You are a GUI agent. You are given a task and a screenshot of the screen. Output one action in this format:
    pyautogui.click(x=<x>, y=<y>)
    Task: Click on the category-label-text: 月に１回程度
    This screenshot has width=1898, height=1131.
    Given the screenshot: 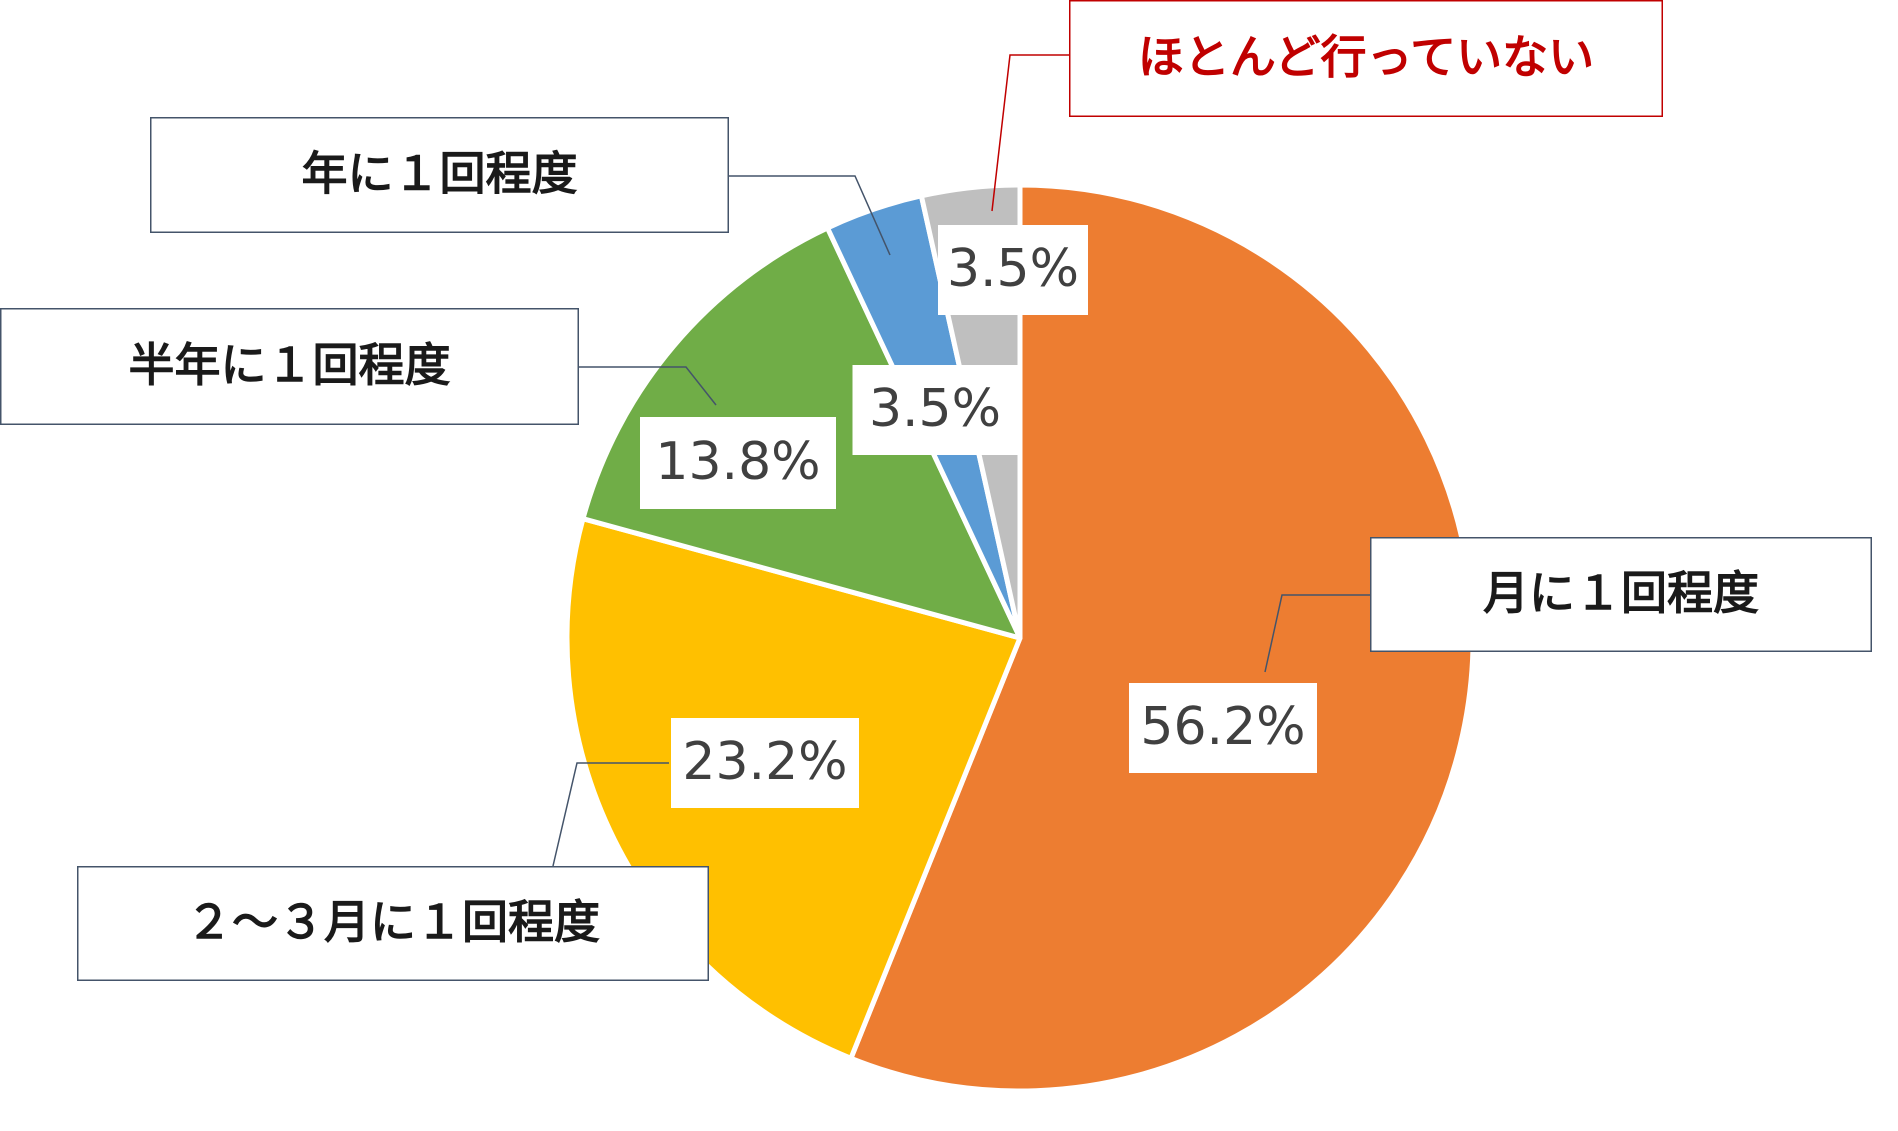 What is the action you would take?
    pyautogui.click(x=1621, y=593)
    